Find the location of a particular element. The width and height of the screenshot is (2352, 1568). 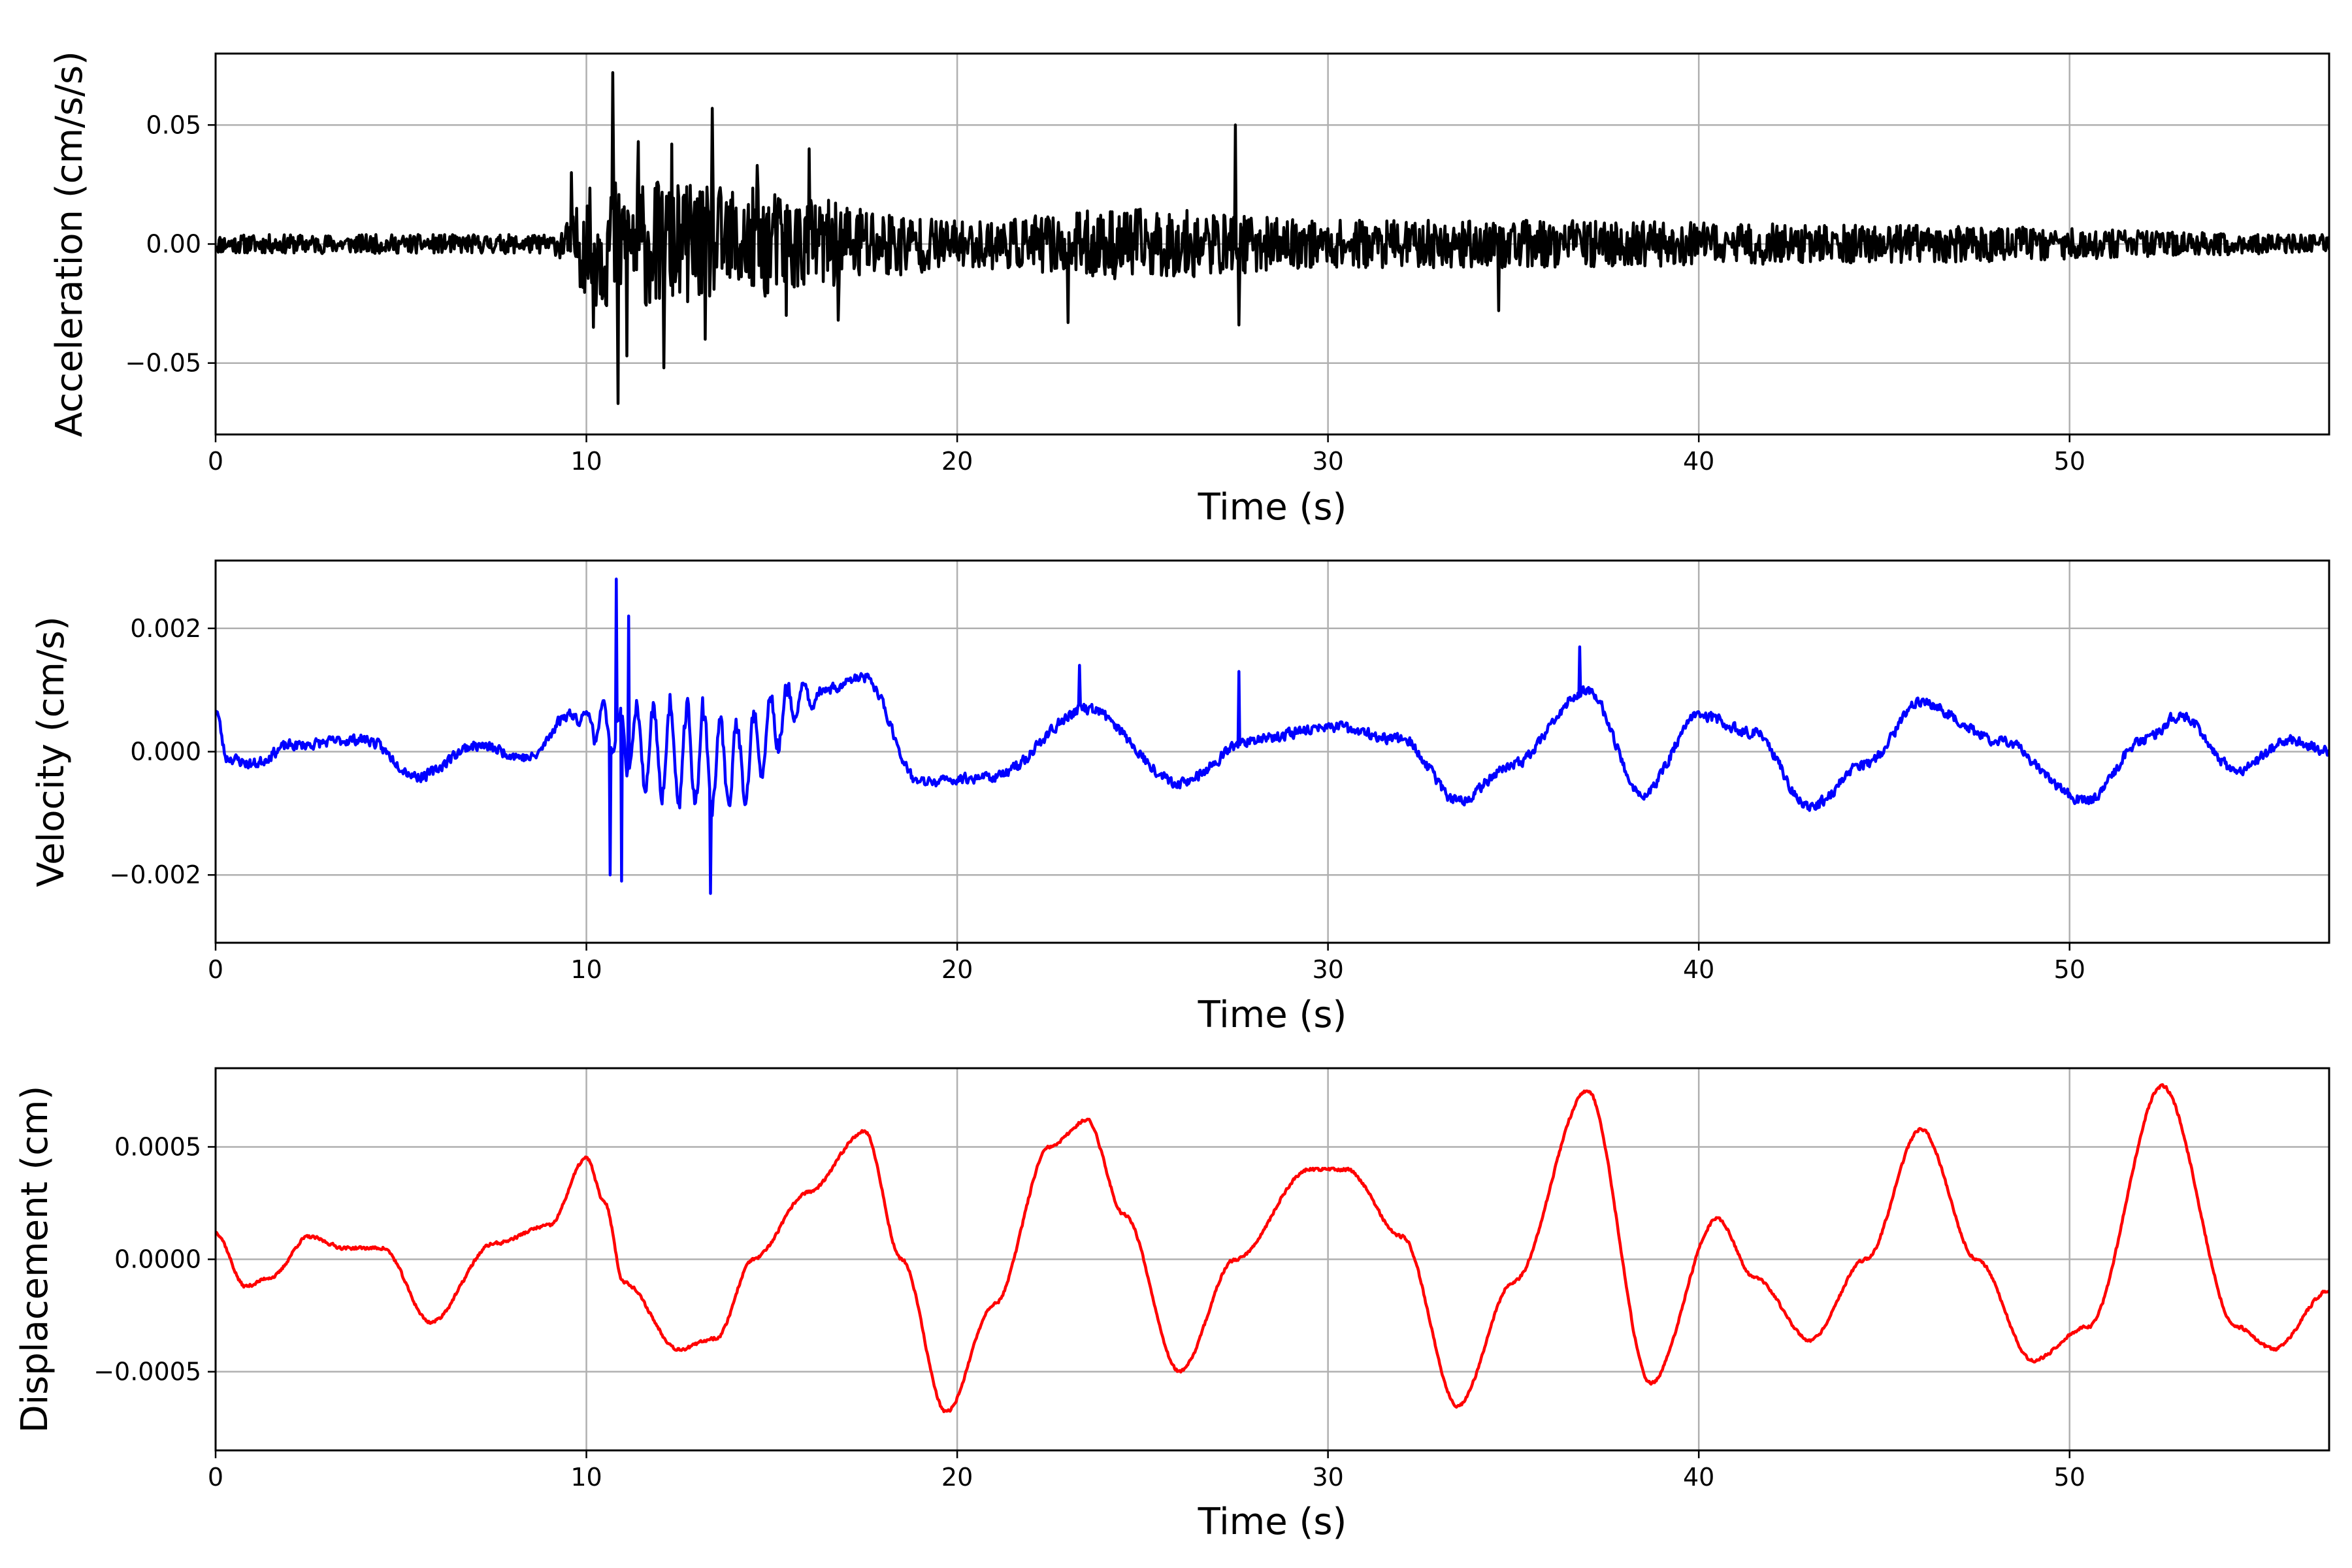

displacement-y-tick-label: 0.0000 is located at coordinates (157, 1259).